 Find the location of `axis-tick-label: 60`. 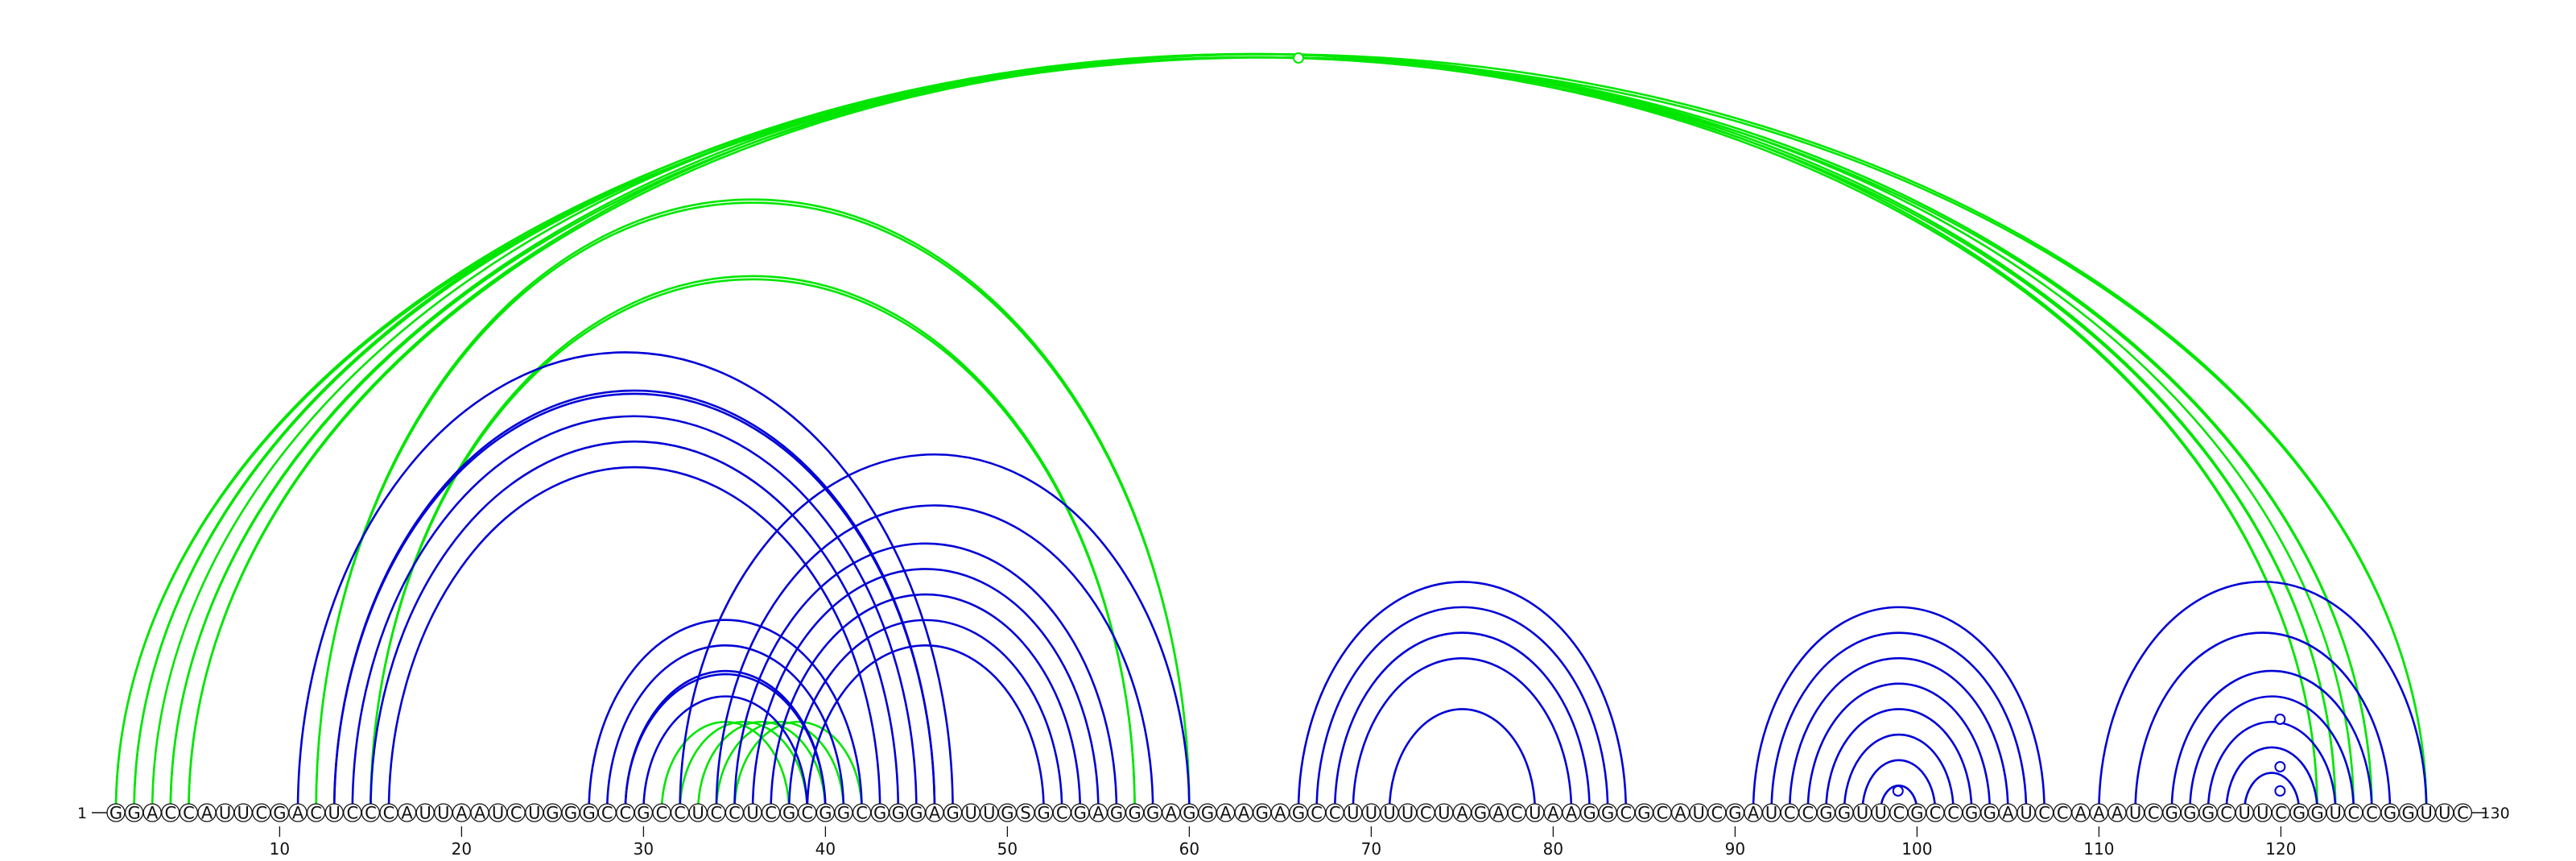

axis-tick-label: 60 is located at coordinates (1189, 848).